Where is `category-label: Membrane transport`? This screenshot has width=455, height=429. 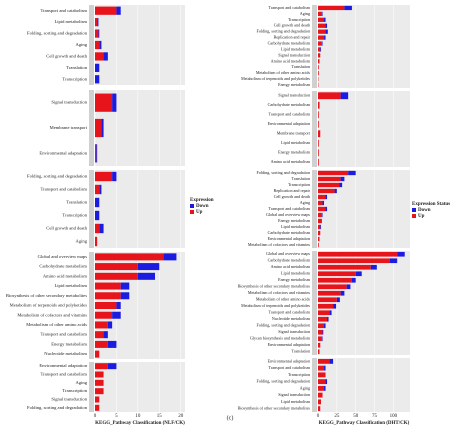 category-label: Membrane transport is located at coordinates (69, 127).